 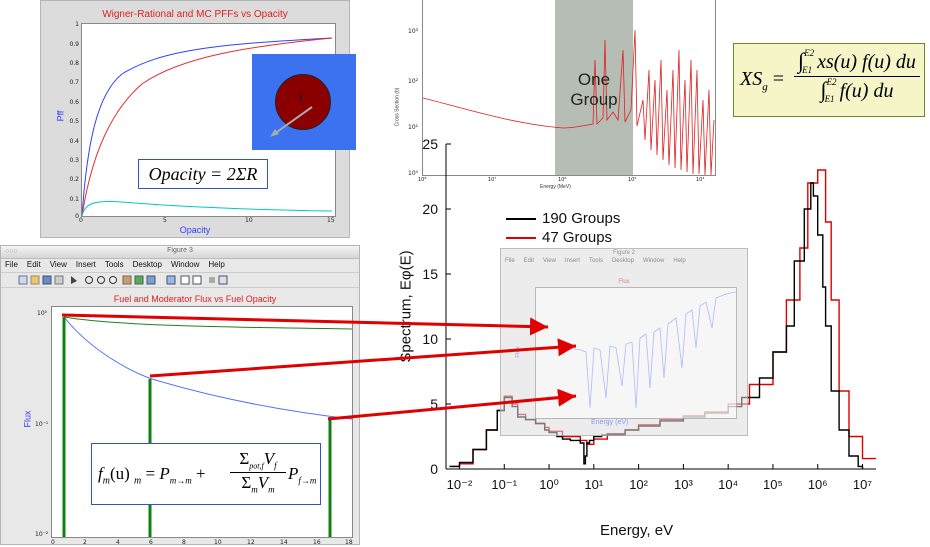 I want to click on wigner-y-tick: 0.2, so click(x=74, y=179).